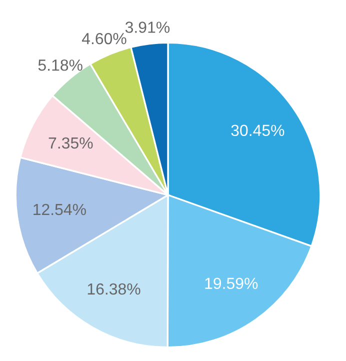  What do you see at coordinates (70, 143) in the screenshot?
I see `data-label: 7.35%` at bounding box center [70, 143].